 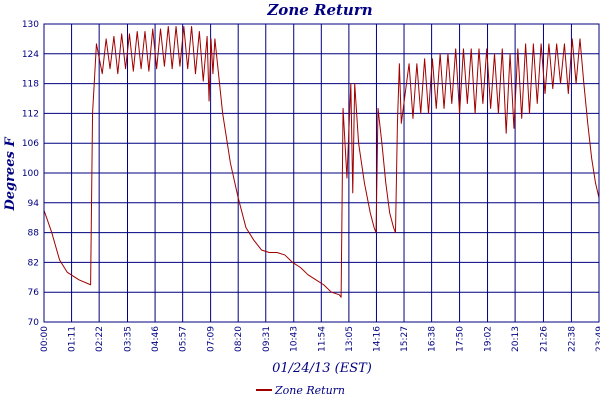 I want to click on x-tick-label: 17:50, so click(x=461, y=339).